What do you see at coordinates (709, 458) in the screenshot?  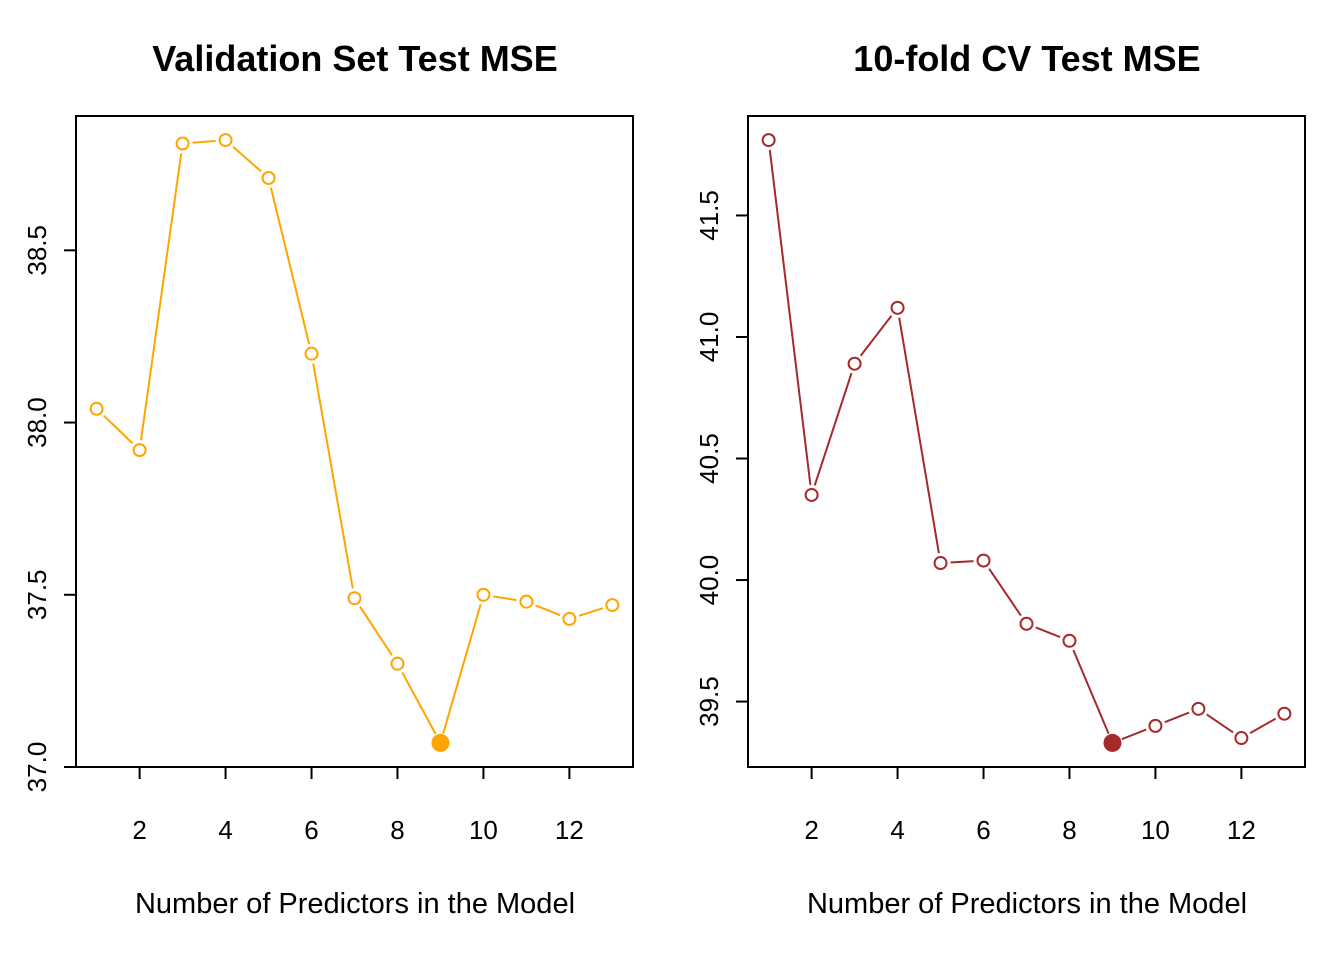 I see `y-tick-label: 40.5` at bounding box center [709, 458].